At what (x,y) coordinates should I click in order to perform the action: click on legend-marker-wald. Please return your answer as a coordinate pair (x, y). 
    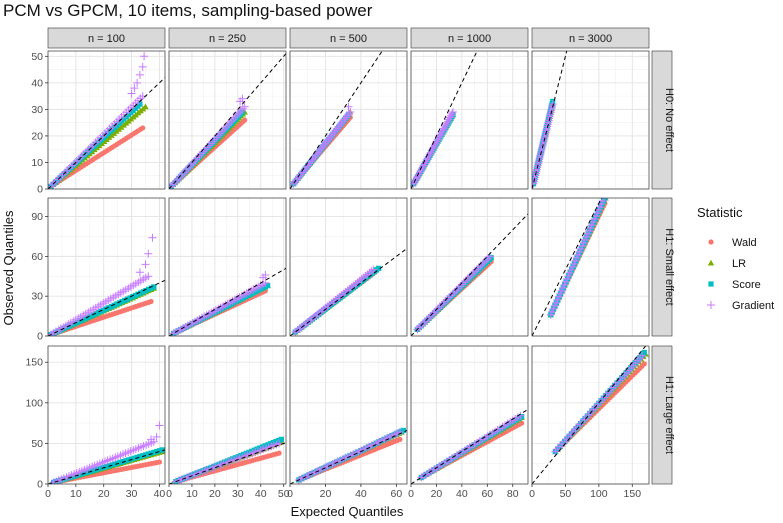
    Looking at the image, I should click on (711, 242).